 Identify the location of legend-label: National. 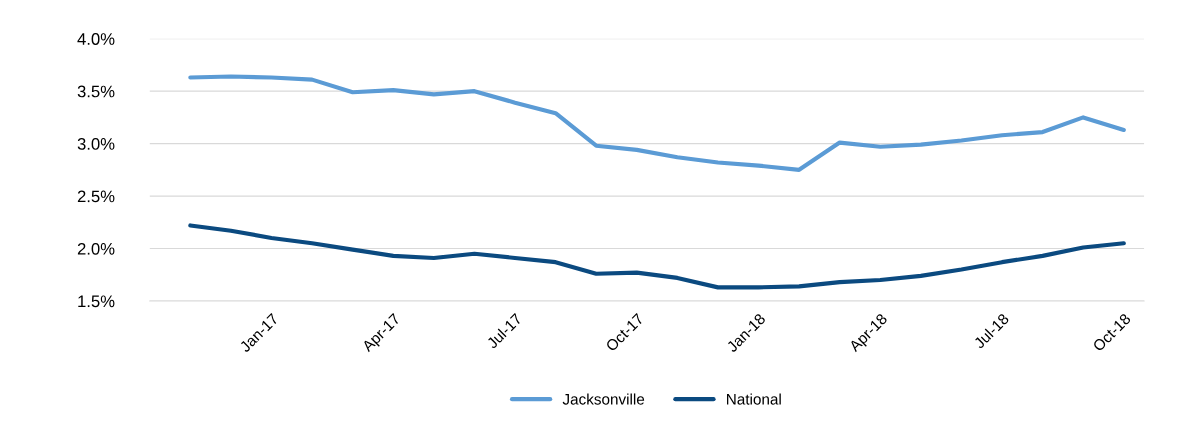
(754, 399).